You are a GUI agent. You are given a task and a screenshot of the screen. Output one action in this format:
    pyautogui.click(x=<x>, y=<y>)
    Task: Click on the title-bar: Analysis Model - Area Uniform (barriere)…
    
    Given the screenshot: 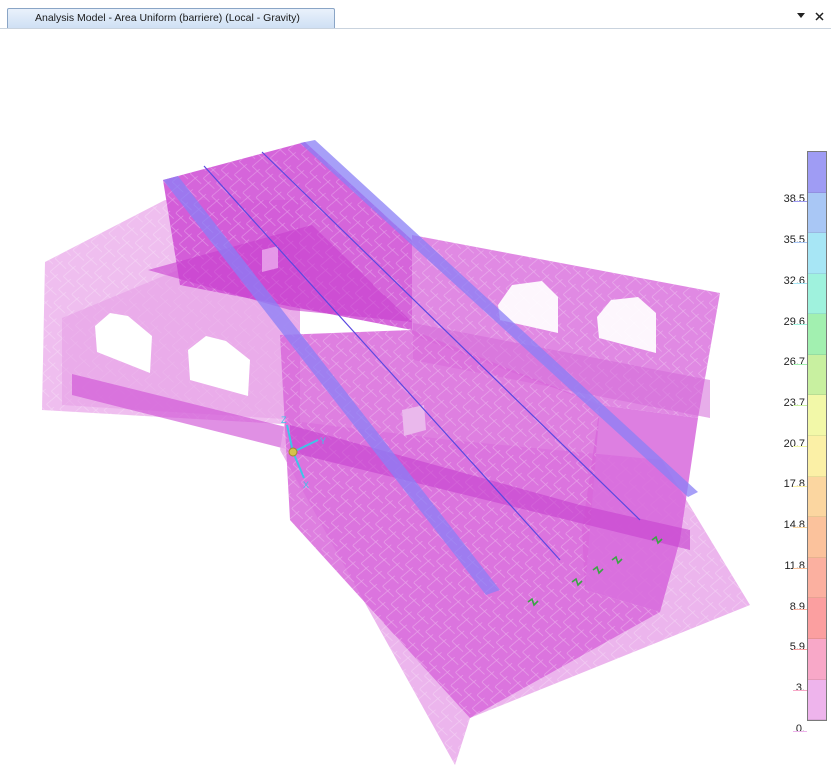 What is the action you would take?
    pyautogui.click(x=415, y=14)
    